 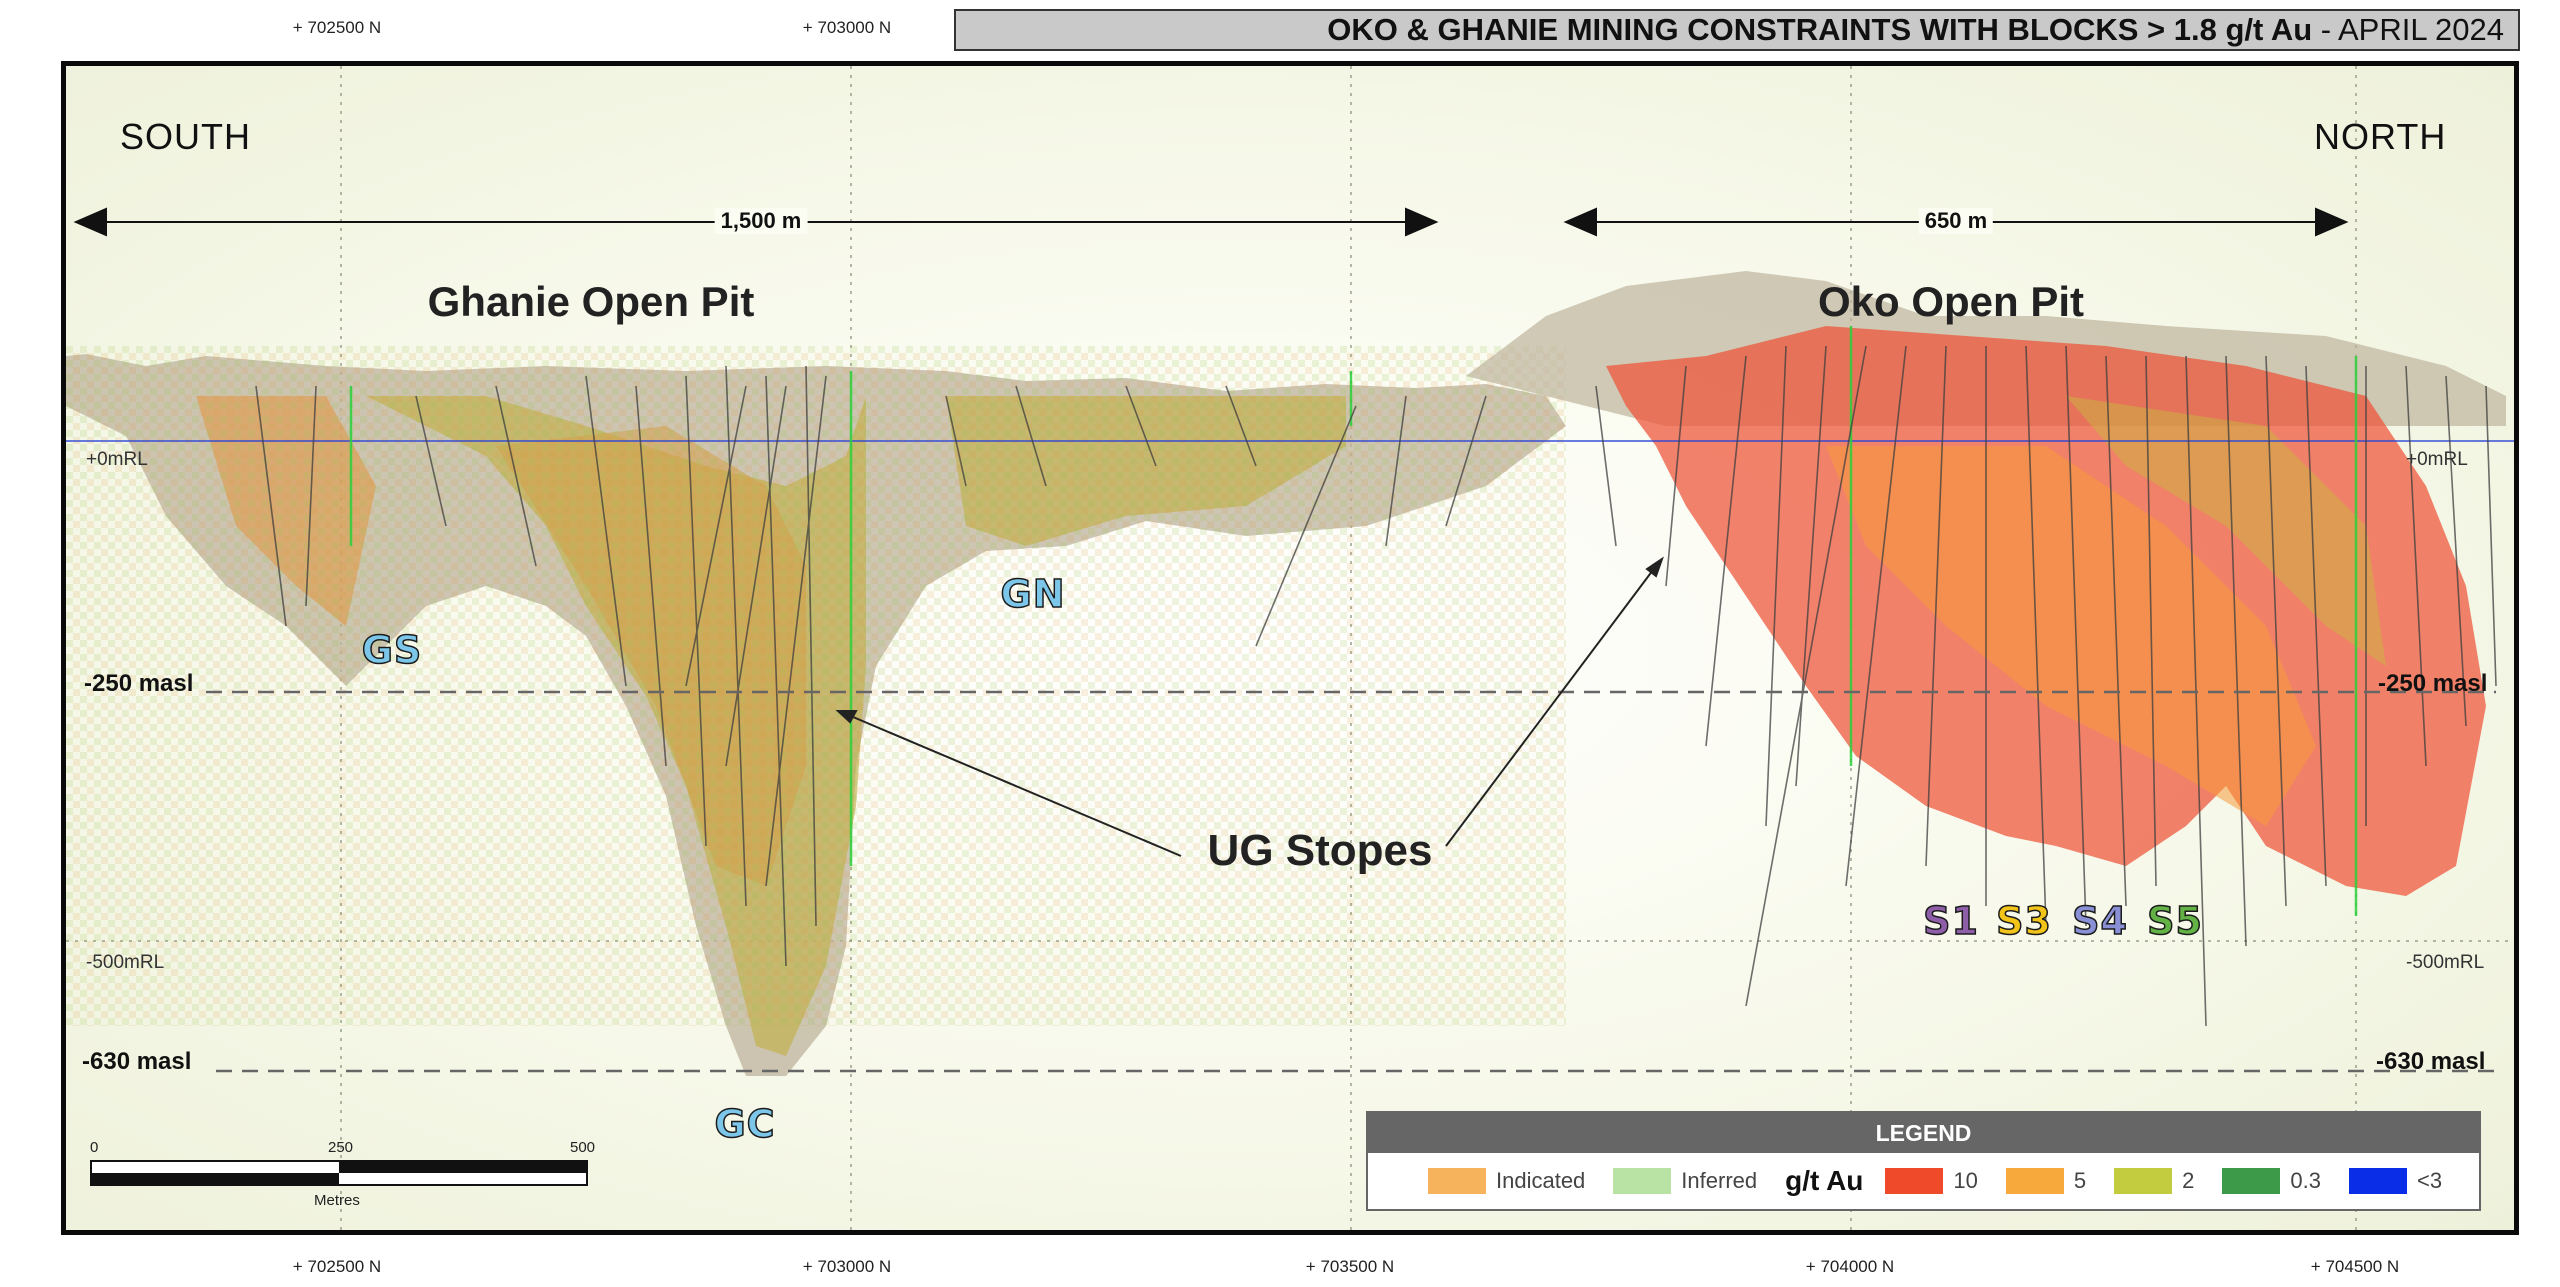 I want to click on legend-grade-2: 2, so click(x=2154, y=1181).